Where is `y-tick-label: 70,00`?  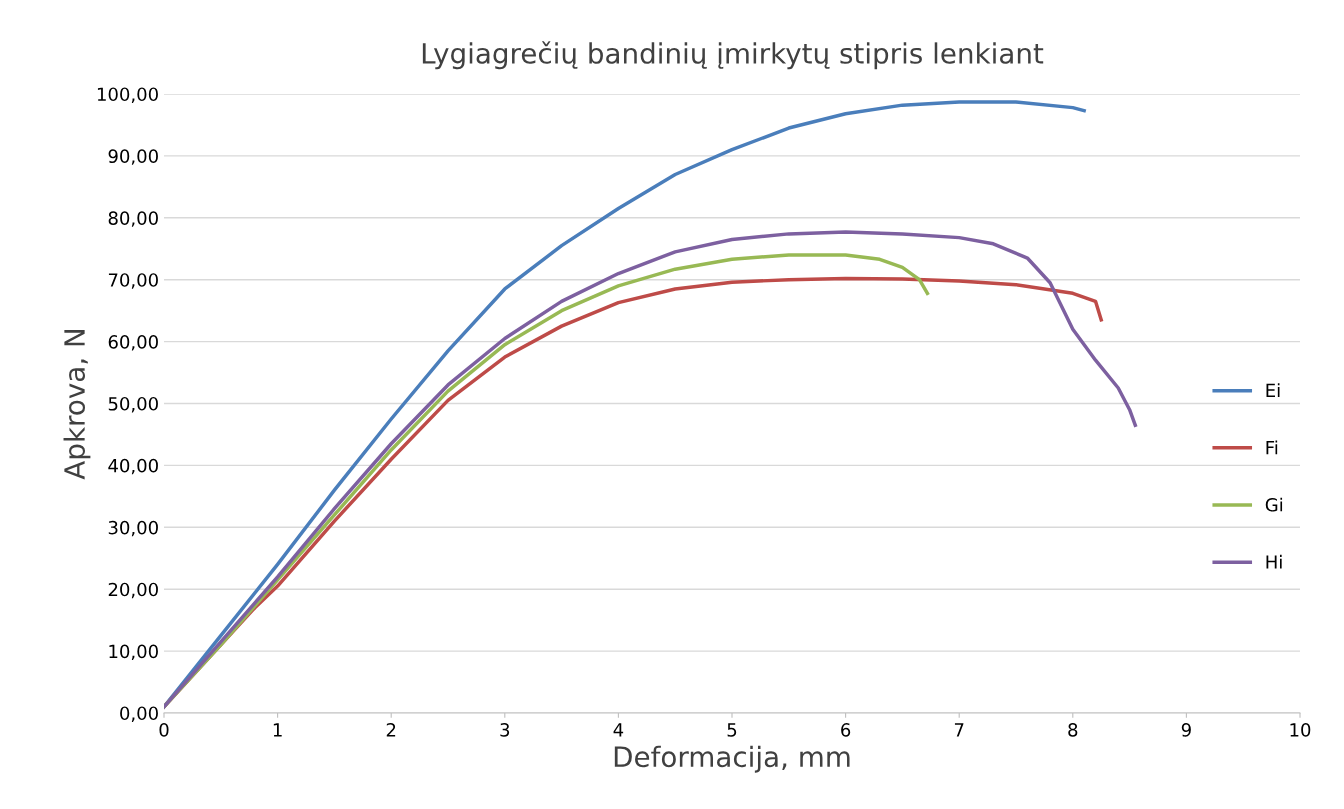
y-tick-label: 70,00 is located at coordinates (133, 281).